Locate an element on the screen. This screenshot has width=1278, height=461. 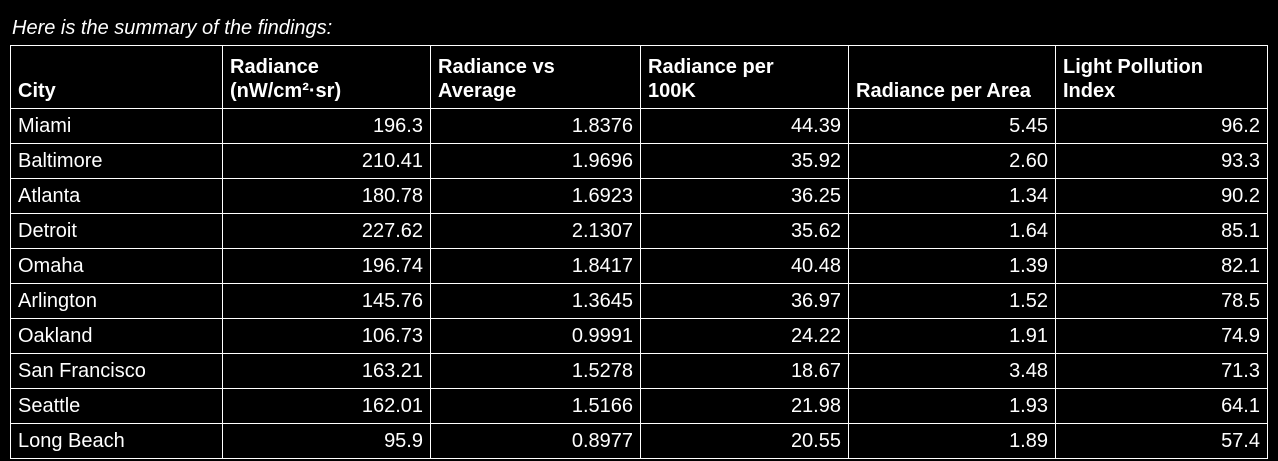
cell-radiance-per-area: 1.93 is located at coordinates (952, 406).